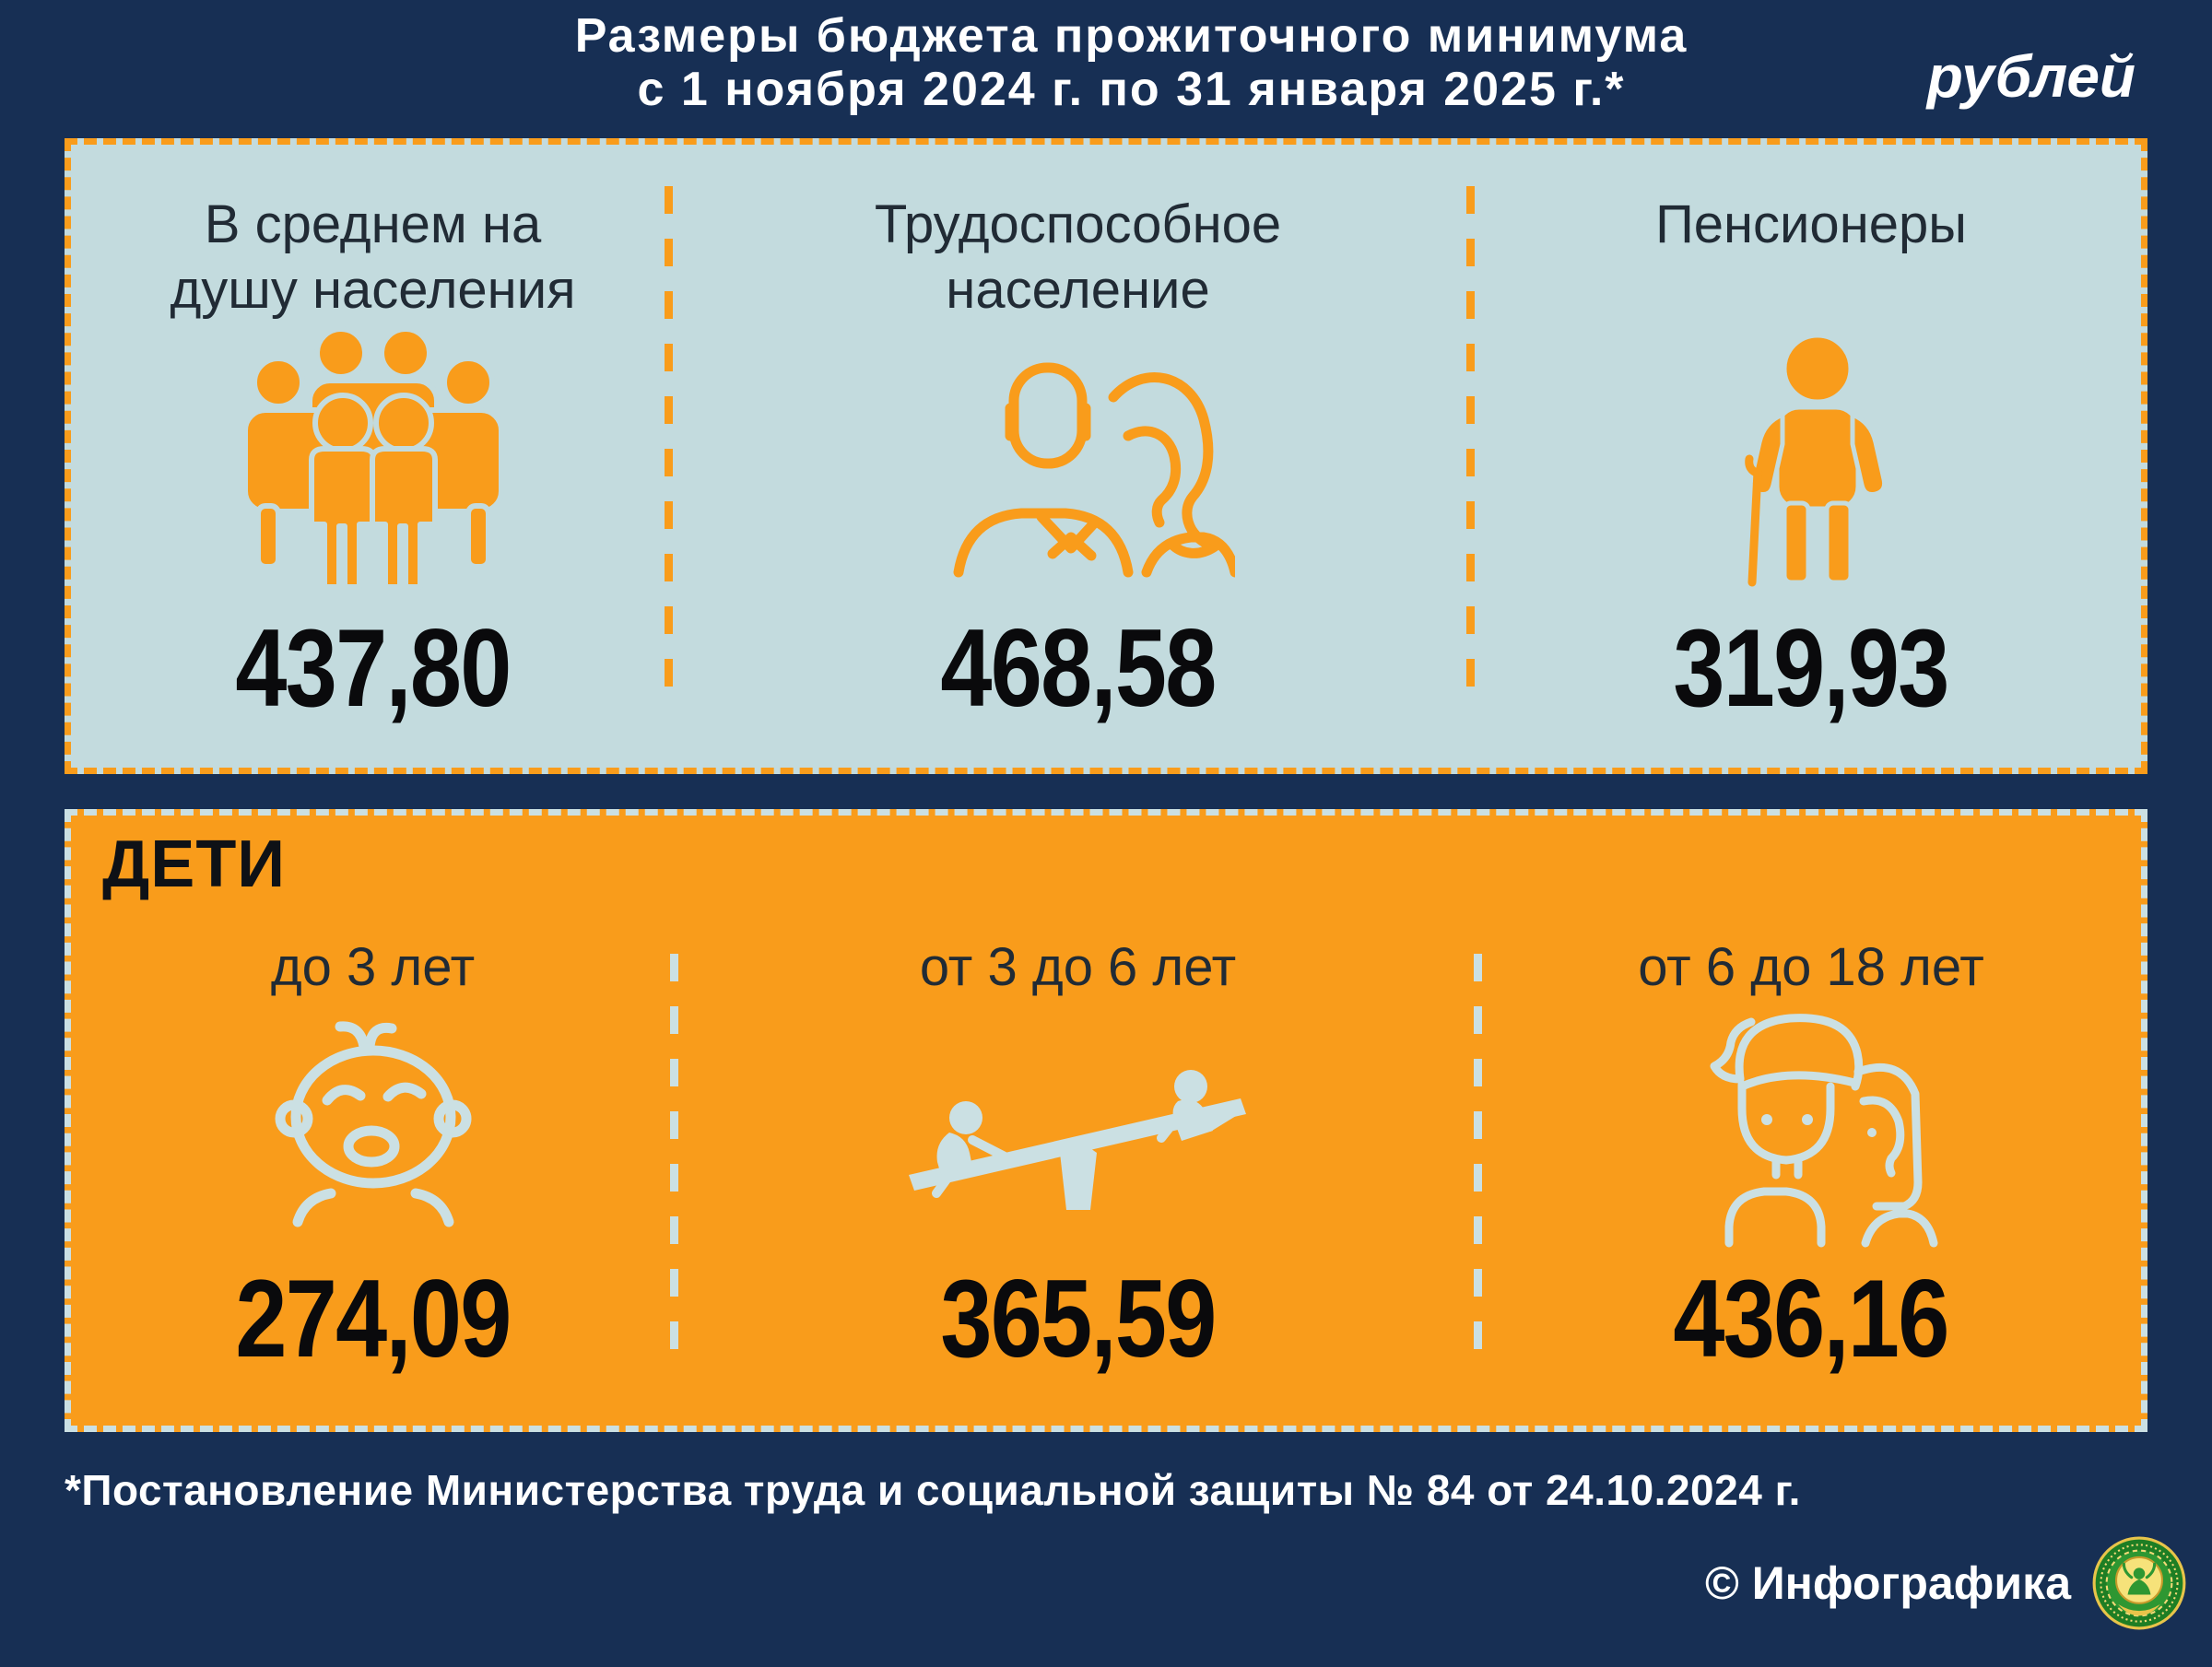  Describe the element at coordinates (2139, 1583) in the screenshot. I see `ministry-of-labor-emblem-logo` at that location.